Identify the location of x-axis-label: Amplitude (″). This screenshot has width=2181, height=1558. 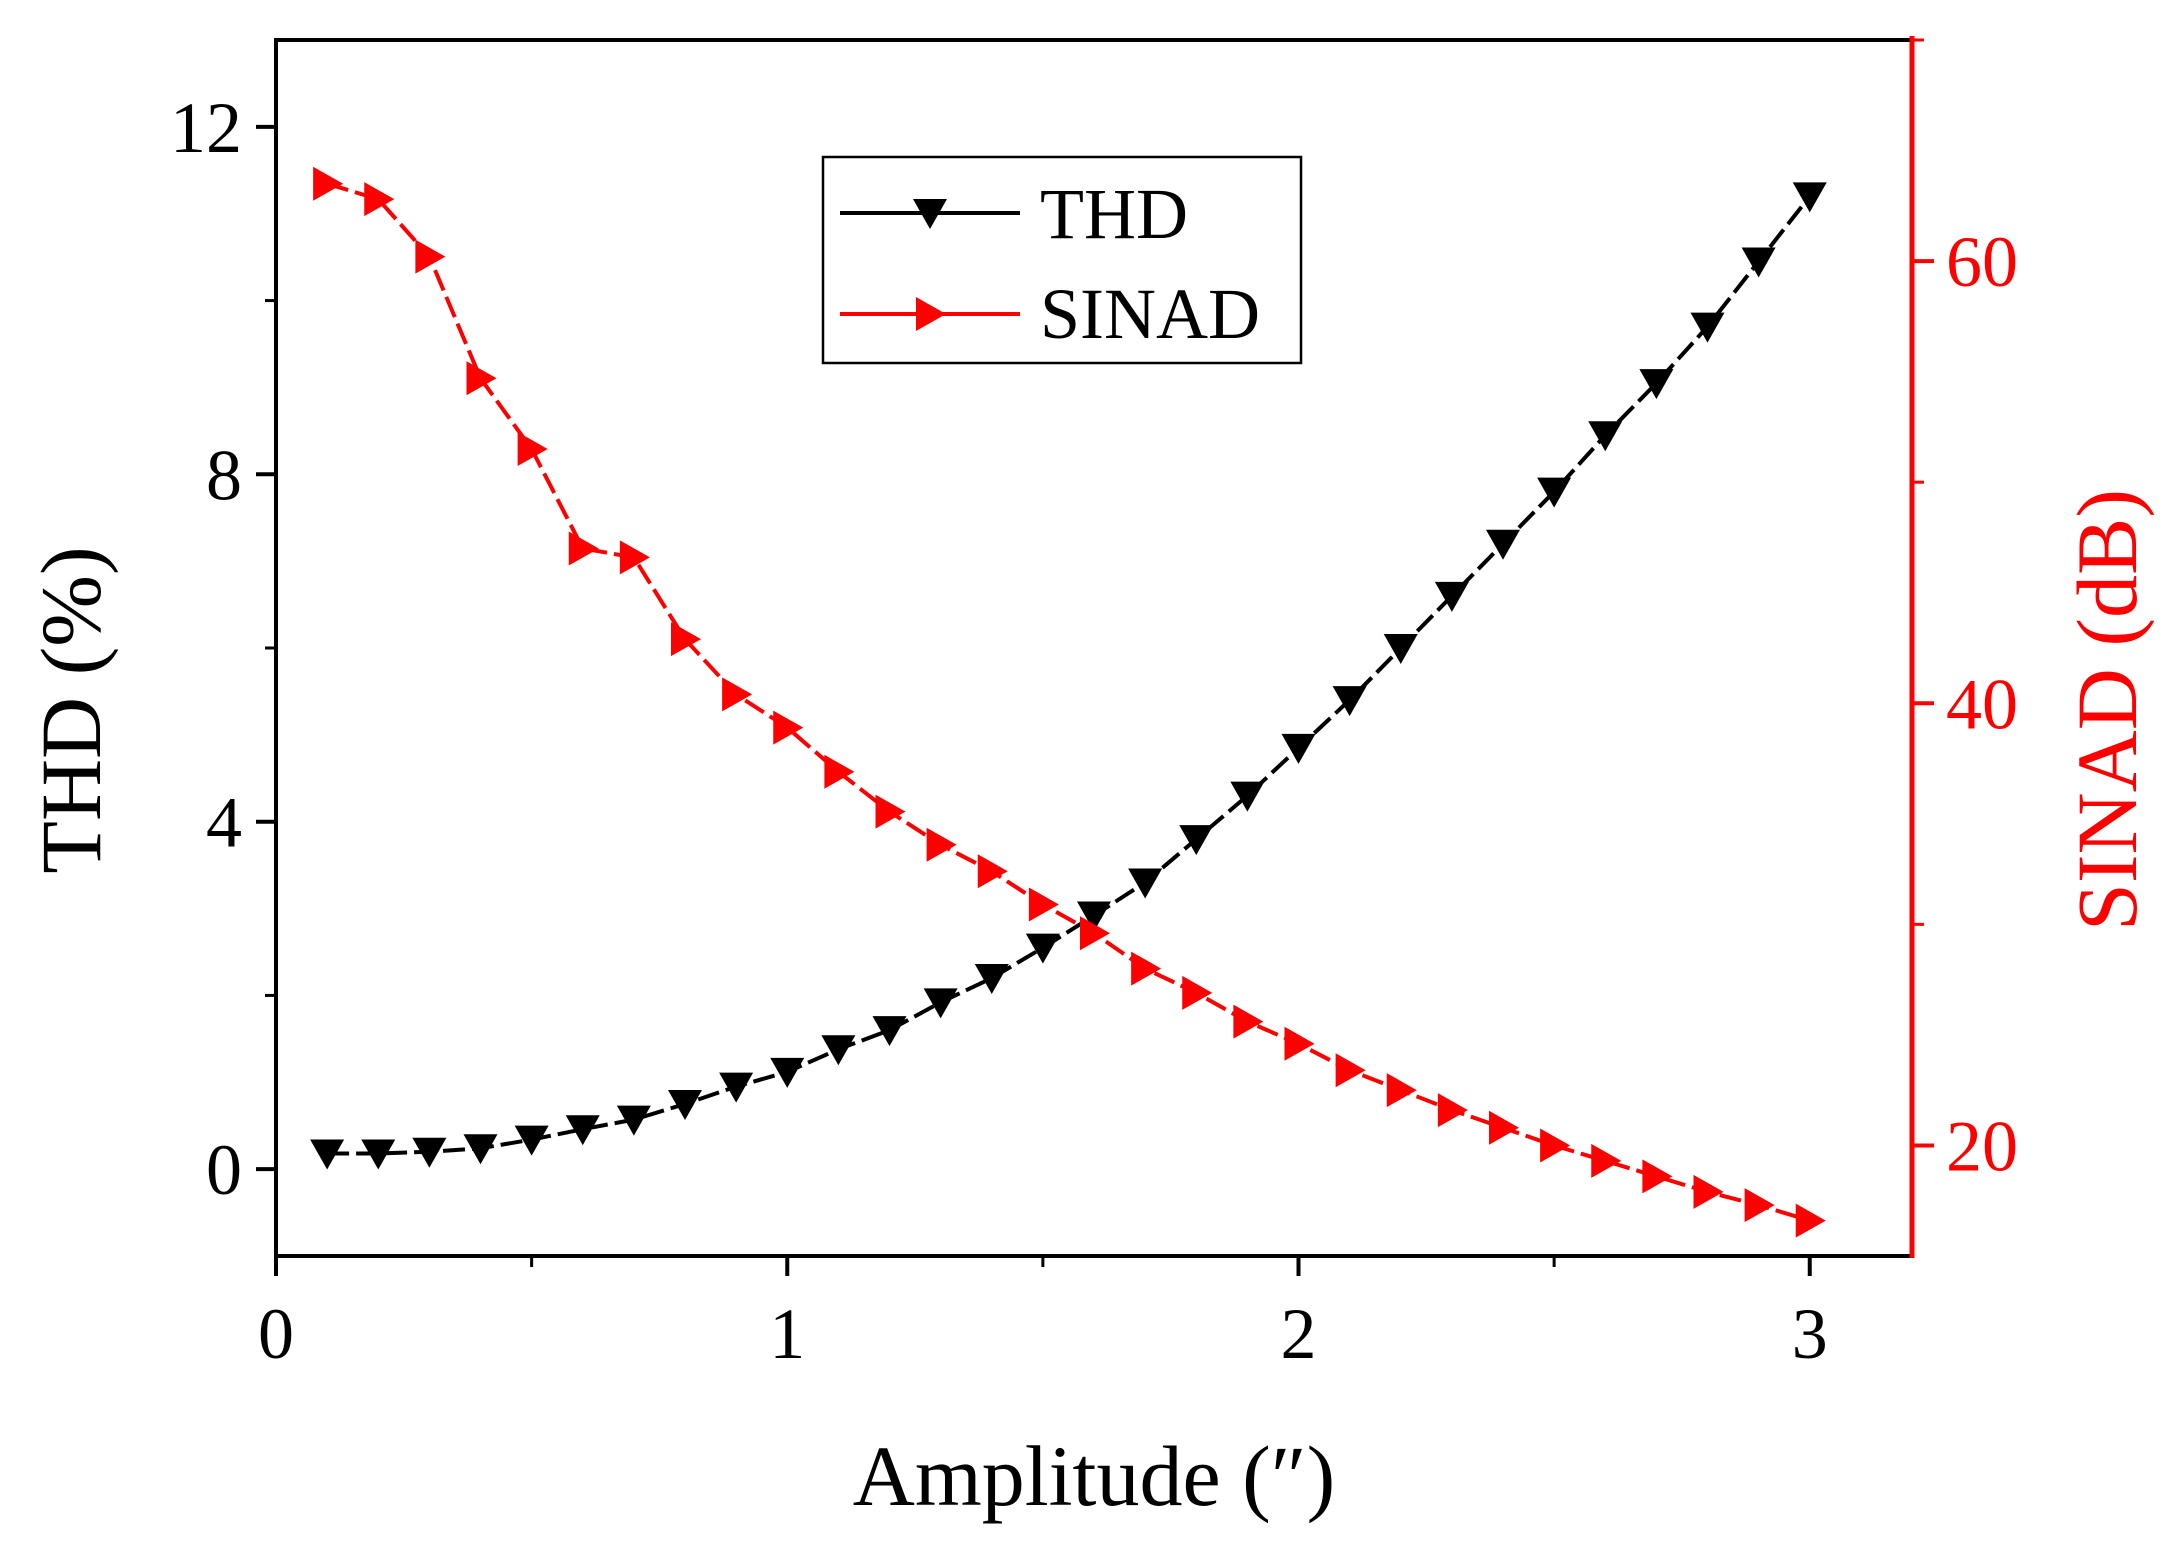
(1094, 1476).